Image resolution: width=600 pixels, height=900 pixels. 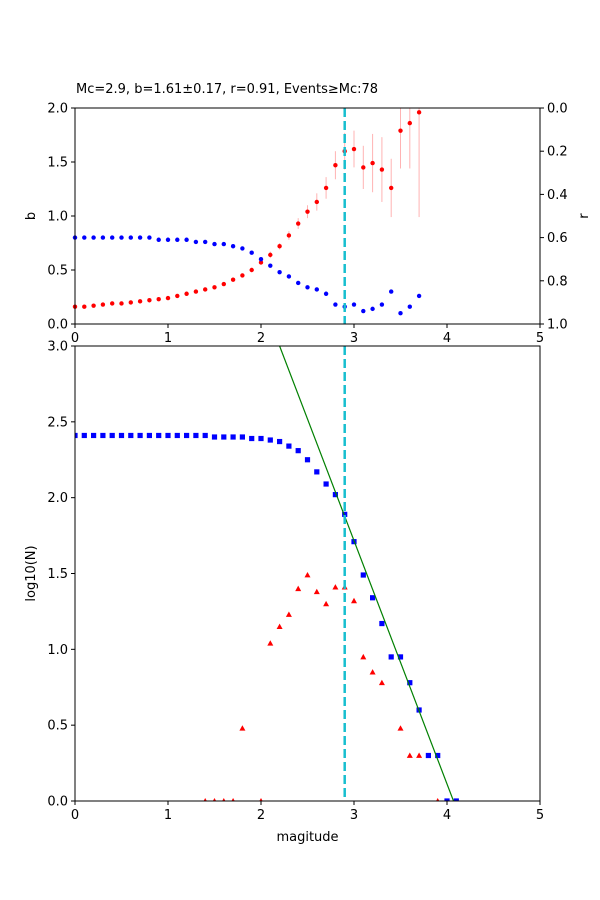 What do you see at coordinates (57, 422) in the screenshot?
I see `bottom-y-tick-label: 2.5` at bounding box center [57, 422].